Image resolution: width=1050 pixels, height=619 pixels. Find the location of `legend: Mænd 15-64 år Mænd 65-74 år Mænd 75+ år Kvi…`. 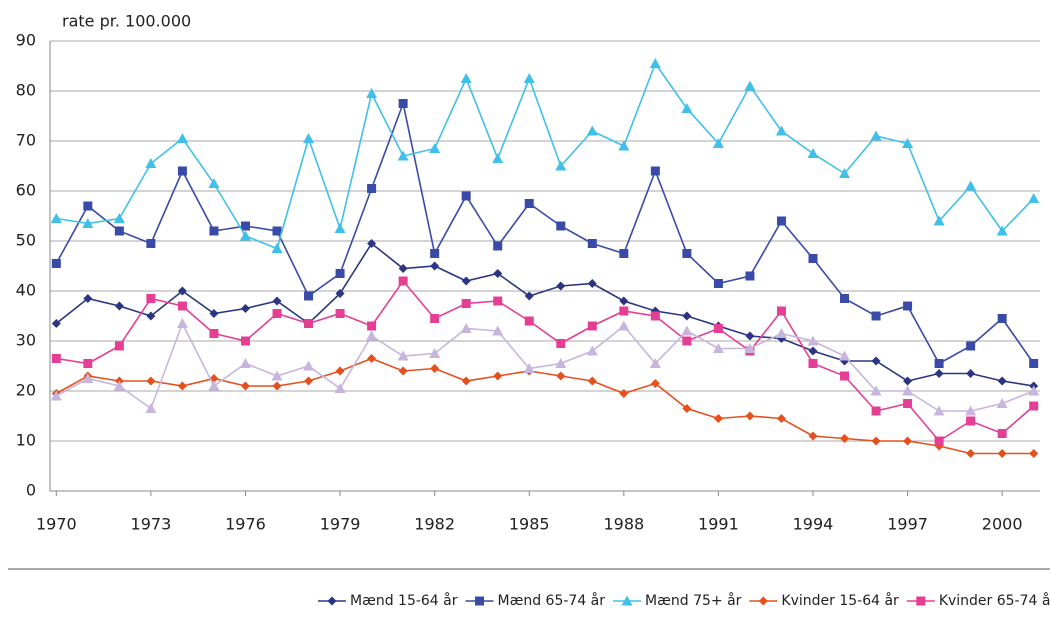

legend: Mænd 15-64 år Mænd 65-74 år Mænd 75+ år Kvi… is located at coordinates (684, 600).